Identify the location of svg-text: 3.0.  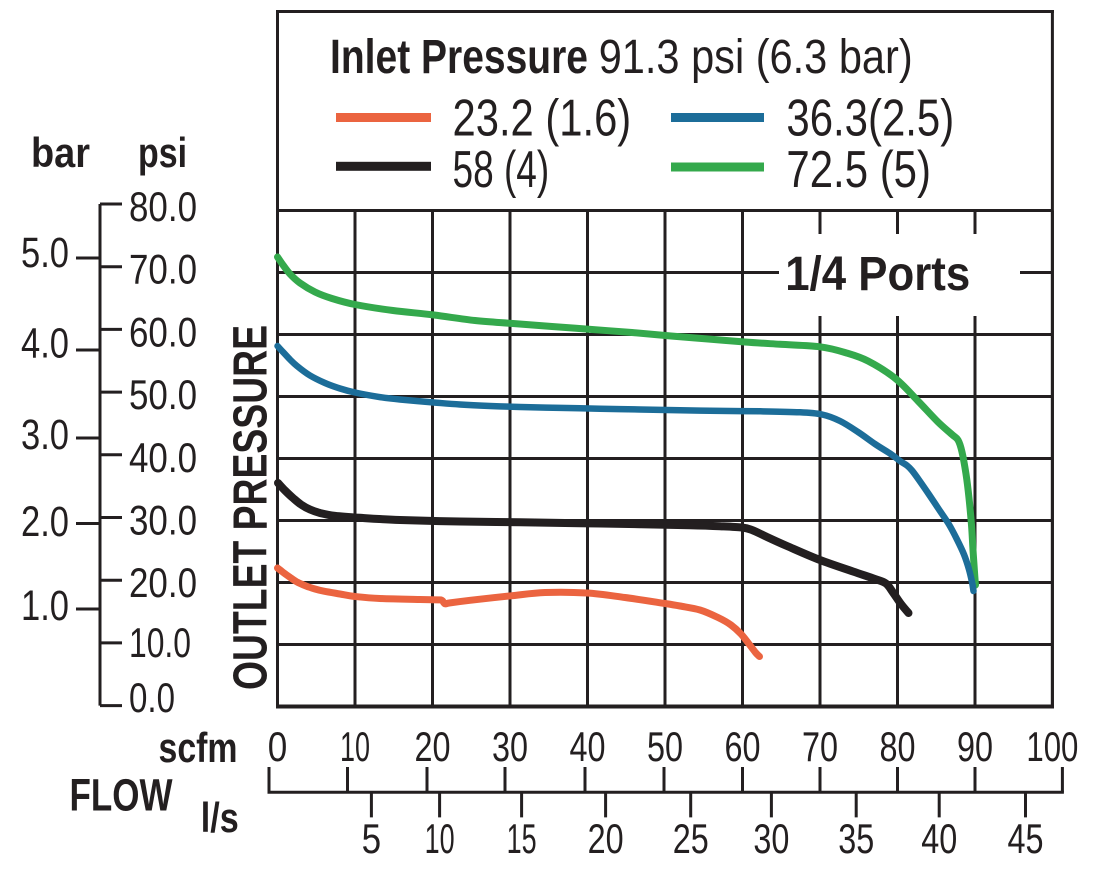
(45, 435).